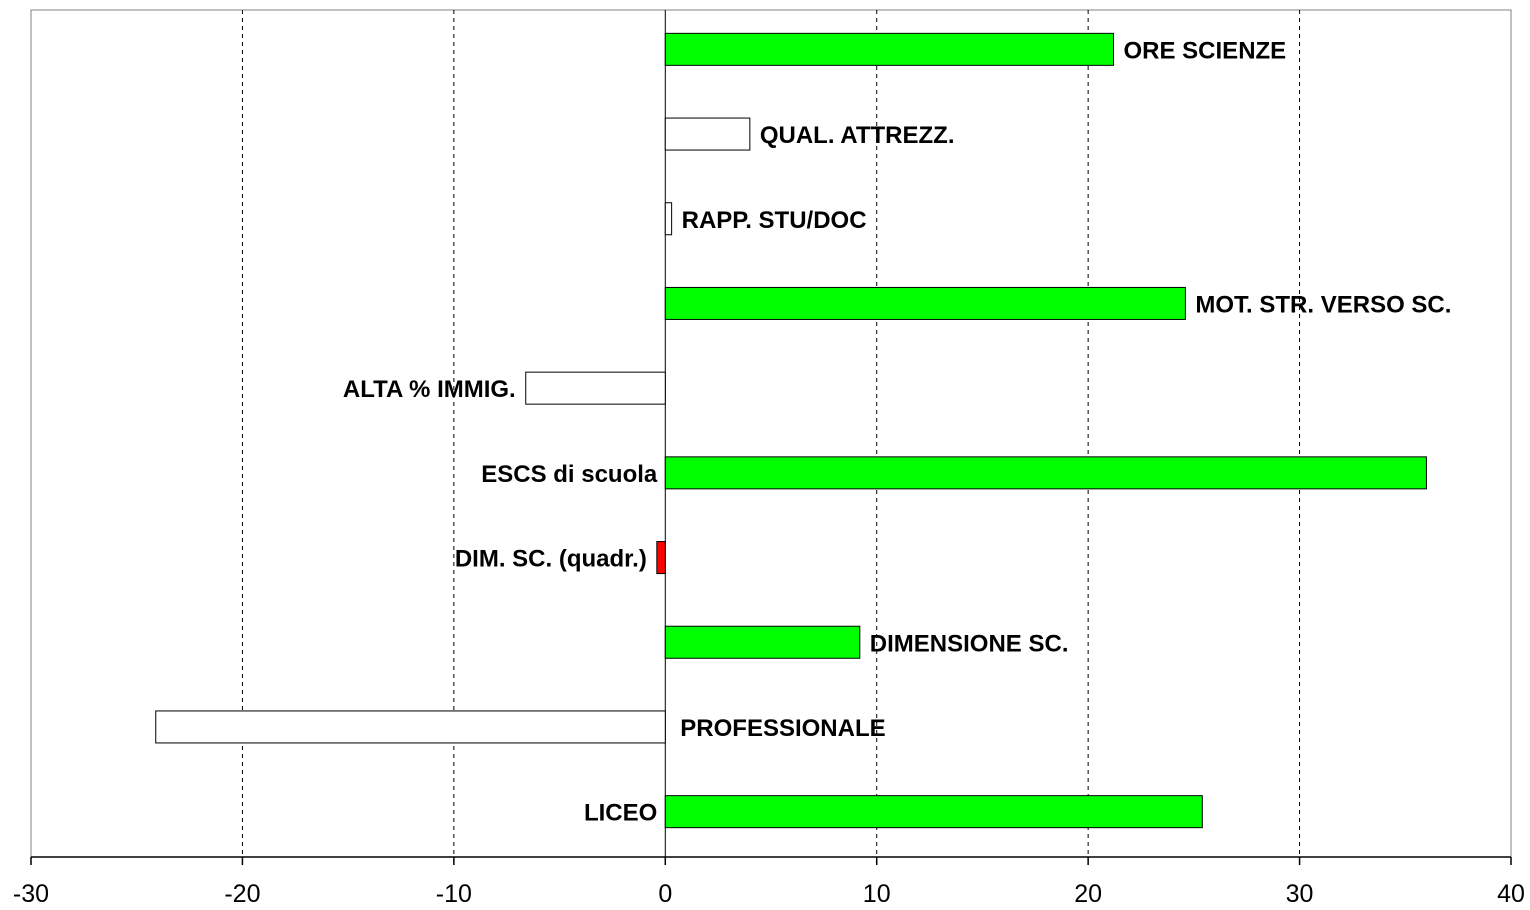  I want to click on bar-label: LICEO, so click(620, 813).